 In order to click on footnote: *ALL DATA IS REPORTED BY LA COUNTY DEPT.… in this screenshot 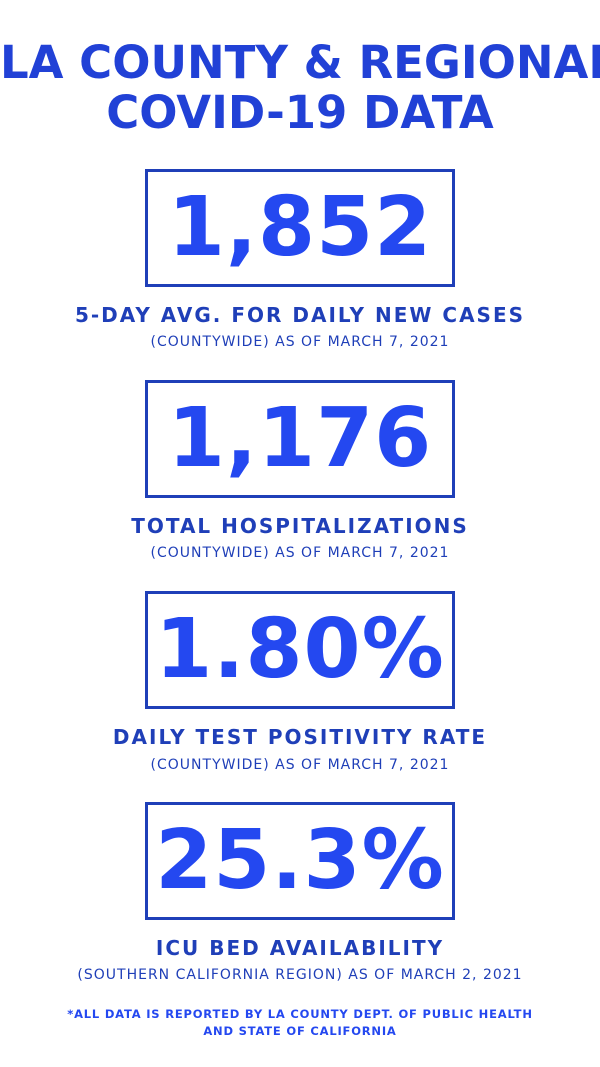, I will do `click(300, 1023)`.